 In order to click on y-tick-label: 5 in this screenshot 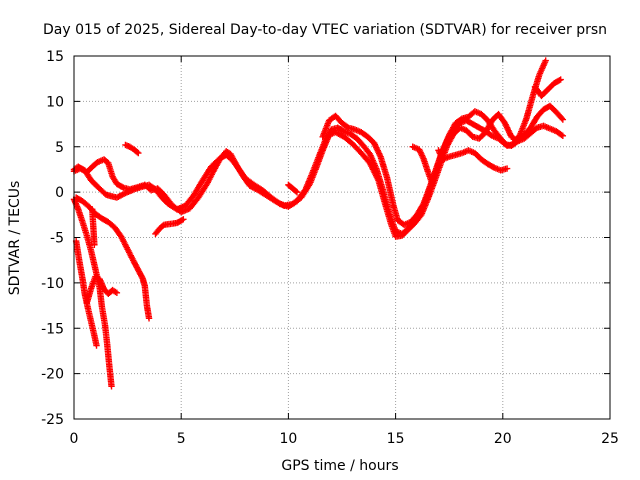, I will do `click(59, 148)`.